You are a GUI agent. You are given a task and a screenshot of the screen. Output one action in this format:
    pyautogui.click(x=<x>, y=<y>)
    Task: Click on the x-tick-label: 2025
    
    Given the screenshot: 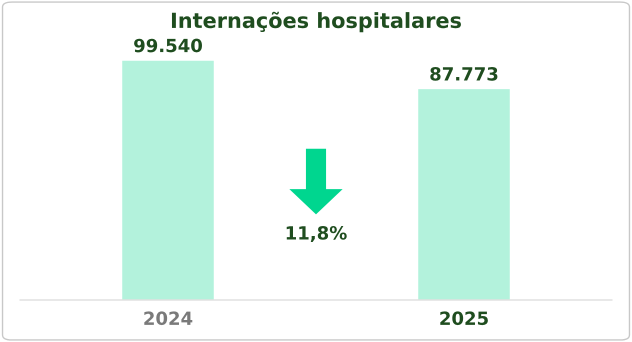 What is the action you would take?
    pyautogui.click(x=464, y=318)
    